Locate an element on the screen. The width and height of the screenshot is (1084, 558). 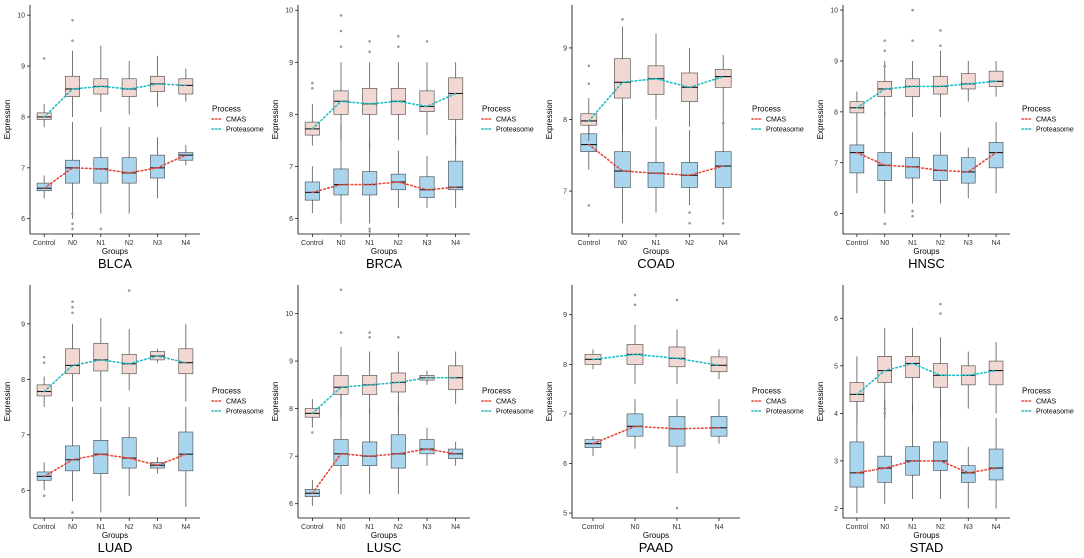
y-tick-label: 7 is located at coordinates (291, 167).